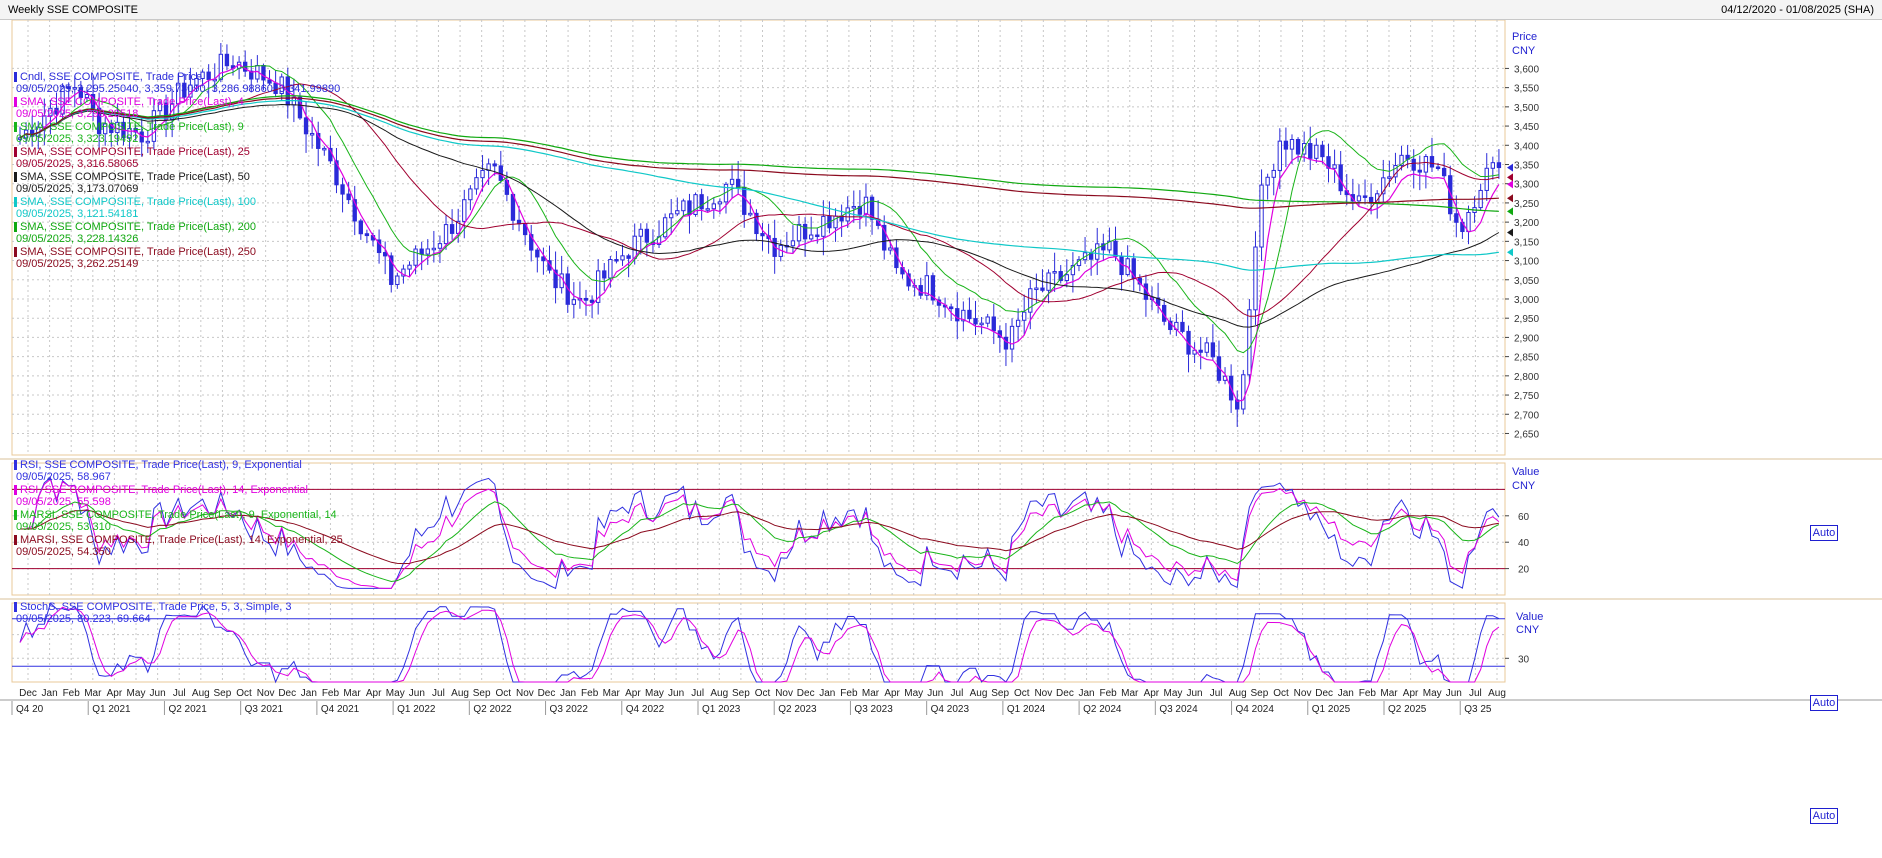  Describe the element at coordinates (77, 164) in the screenshot. I see `price-legend-value: 09/05/2025, 3,316.58065` at that location.